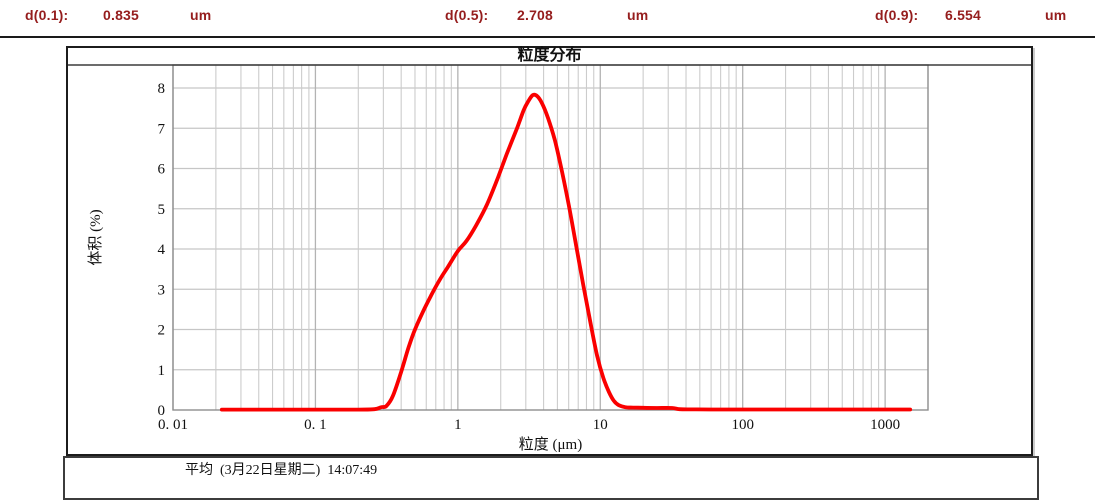 This screenshot has height=500, width=1095. Describe the element at coordinates (162, 411) in the screenshot. I see `y-tick-label: 0` at that location.